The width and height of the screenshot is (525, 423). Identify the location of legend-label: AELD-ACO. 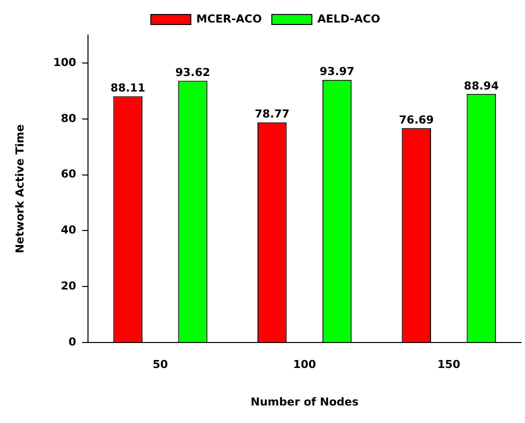
(348, 19).